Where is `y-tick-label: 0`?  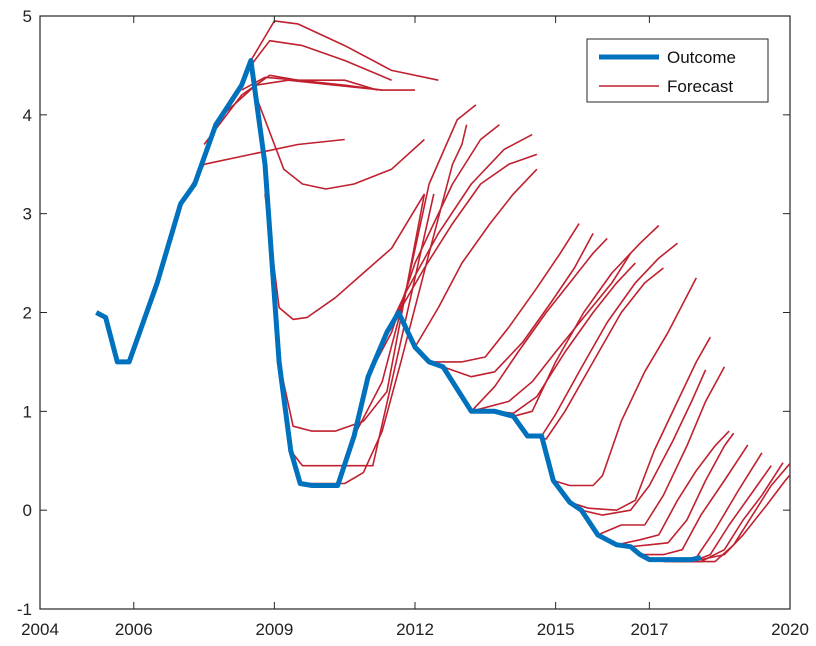 y-tick-label: 0 is located at coordinates (27, 510).